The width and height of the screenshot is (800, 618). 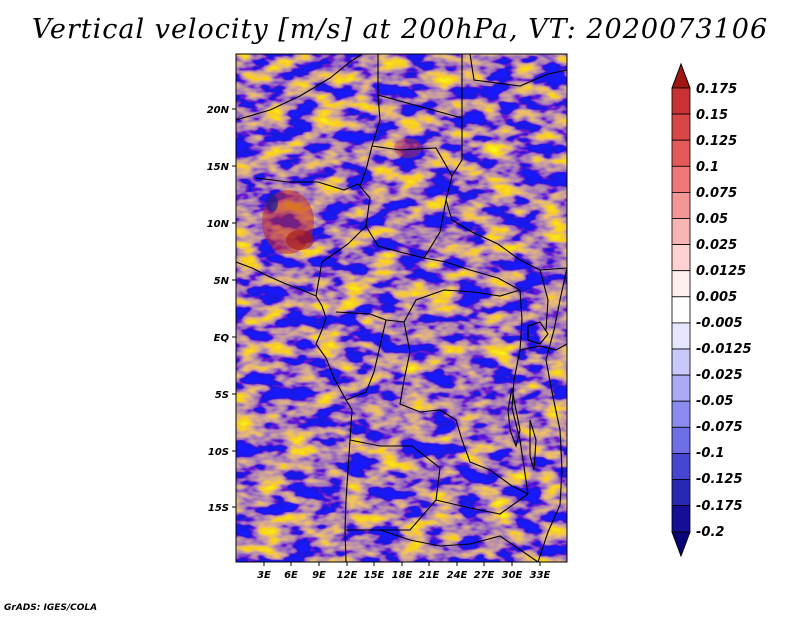 I want to click on grads-credit: GrADS: IGES/COLA, so click(x=51, y=608).